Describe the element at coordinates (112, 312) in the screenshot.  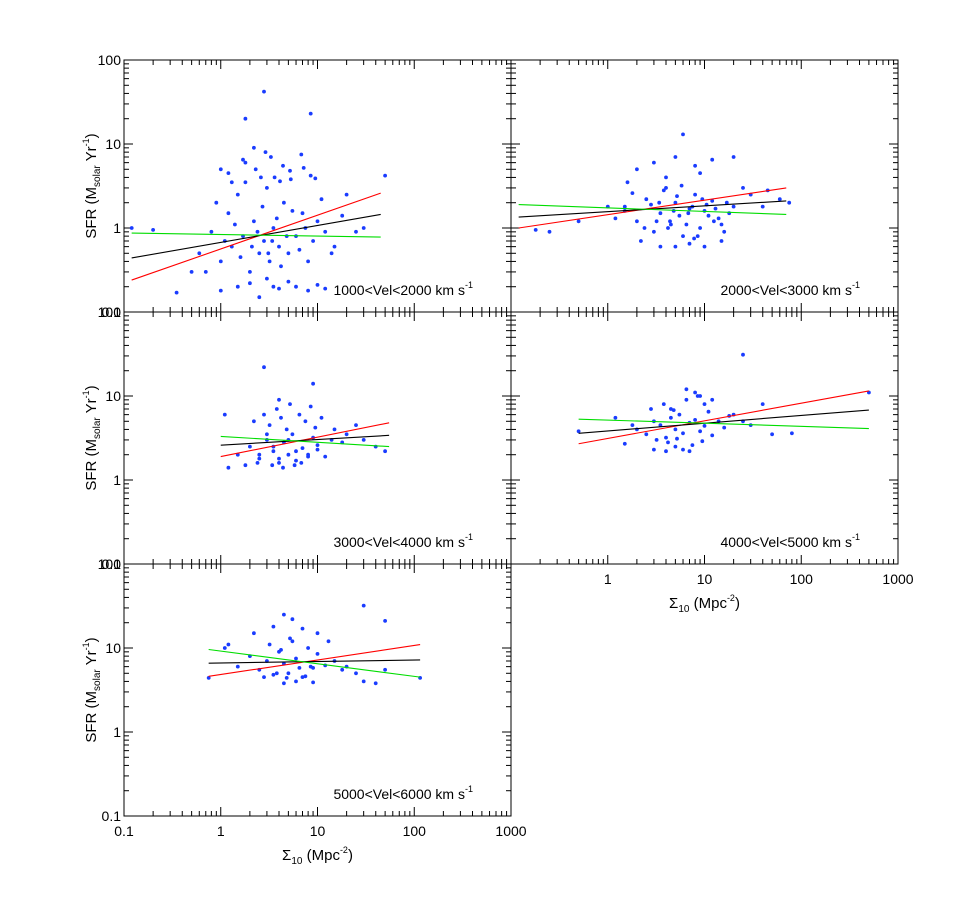
I see `y-tick-label: 0.1` at that location.